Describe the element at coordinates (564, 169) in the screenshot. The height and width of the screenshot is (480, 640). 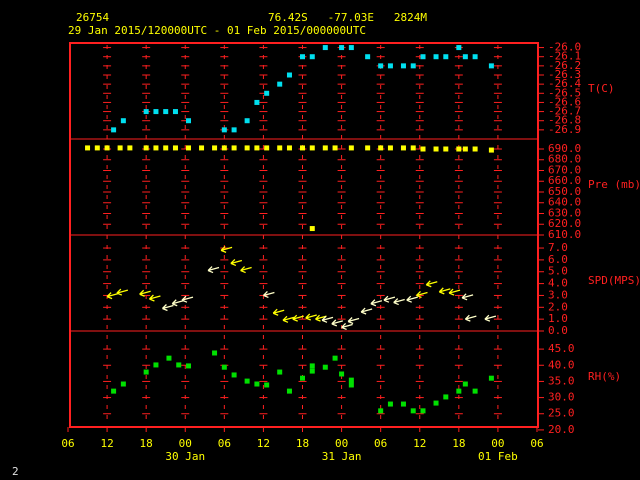
I see `y-tick-label: 670.0` at that location.